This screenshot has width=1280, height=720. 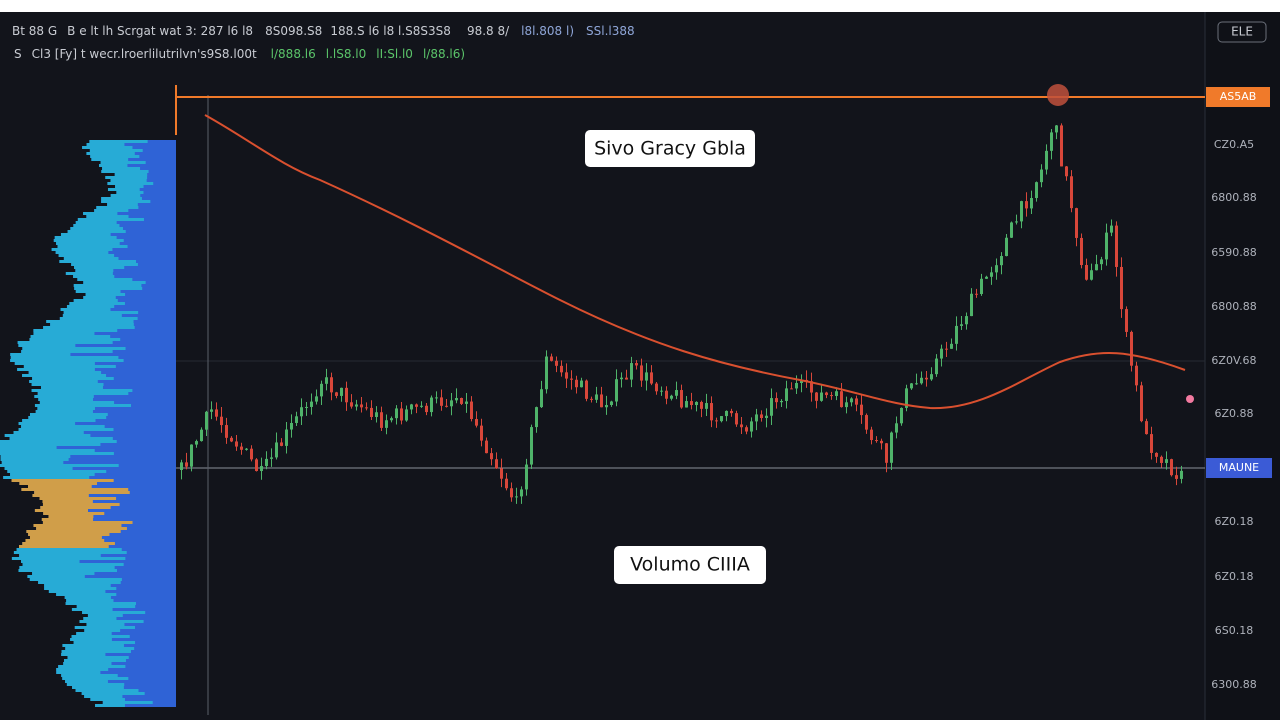 What do you see at coordinates (1239, 467) in the screenshot?
I see `current-price-label: MAUNE` at bounding box center [1239, 467].